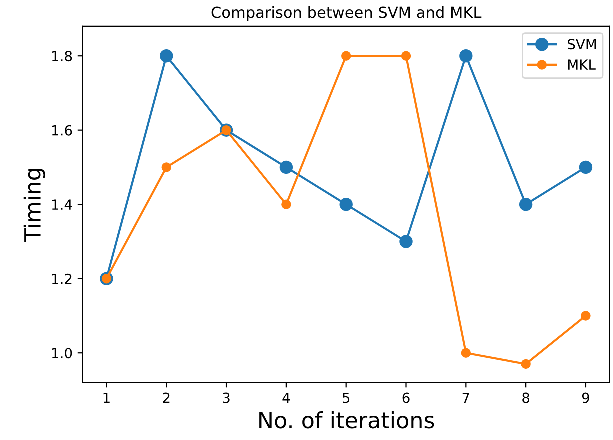 The height and width of the screenshot is (440, 613). Describe the element at coordinates (346, 398) in the screenshot. I see `x-tick-label: 5` at that location.